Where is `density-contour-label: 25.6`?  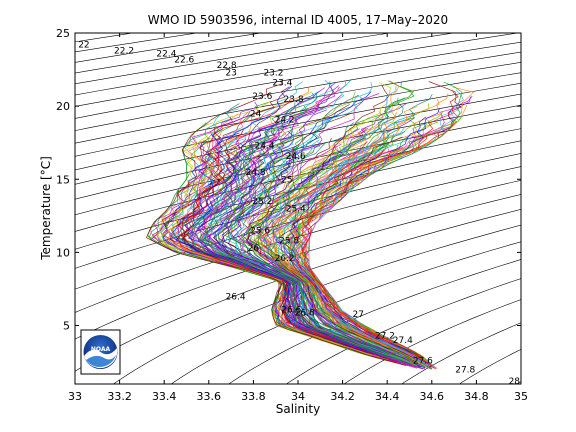
density-contour-label: 25.6 is located at coordinates (260, 231).